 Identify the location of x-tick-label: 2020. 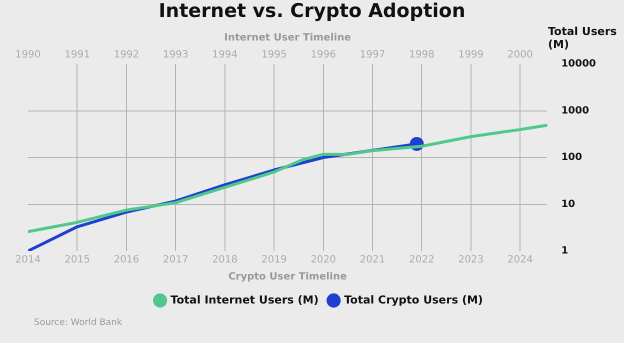
(323, 260).